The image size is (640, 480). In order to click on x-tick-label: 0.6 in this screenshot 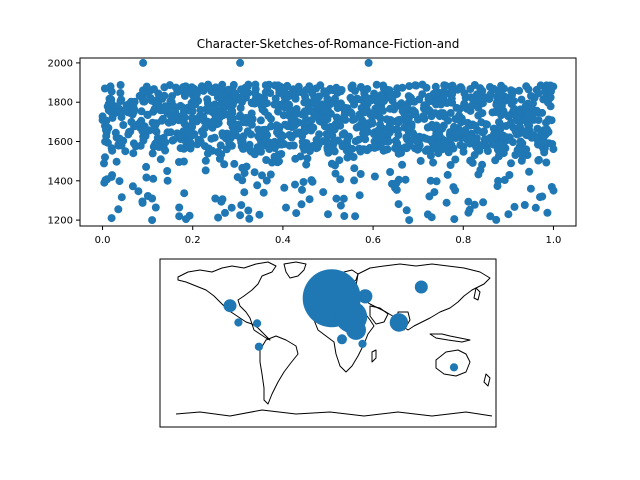, I will do `click(373, 240)`.